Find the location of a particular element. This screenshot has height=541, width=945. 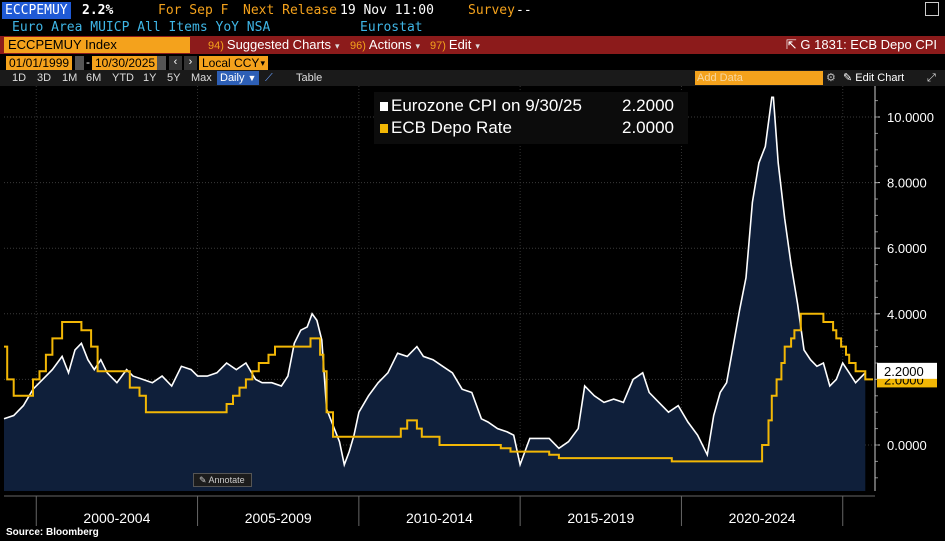

legend-value-cpi: 2.2000 is located at coordinates (648, 105).